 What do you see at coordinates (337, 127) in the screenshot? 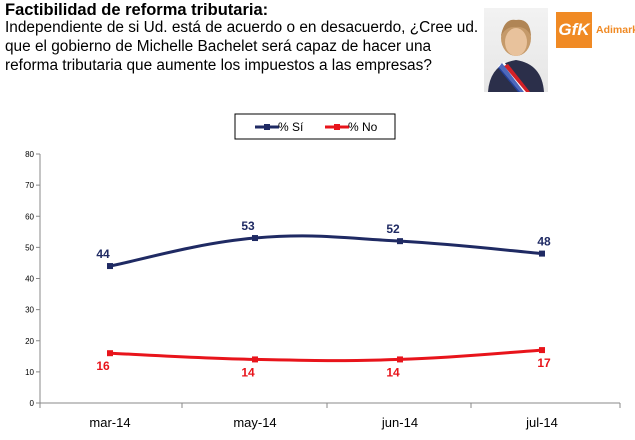
I see `legend-marker-no` at bounding box center [337, 127].